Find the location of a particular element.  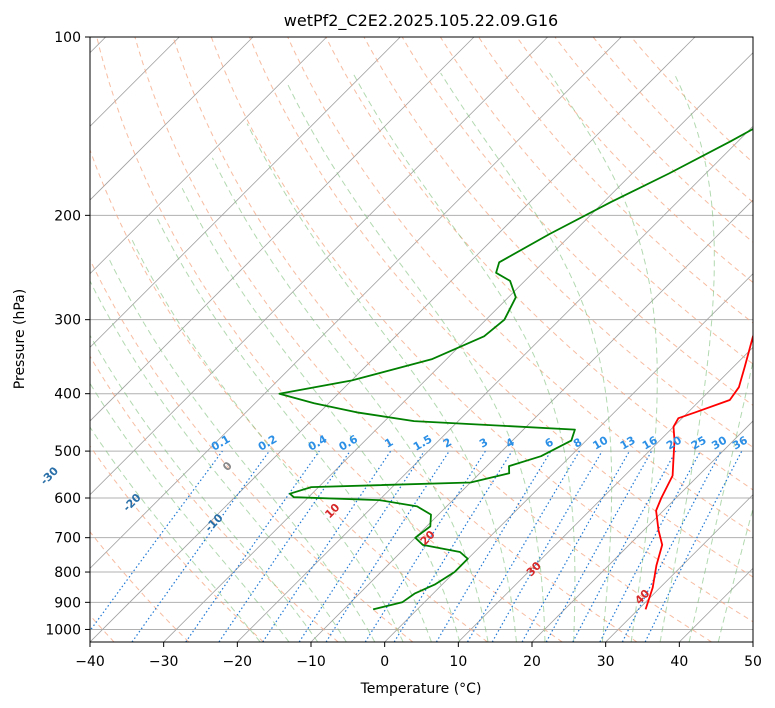

x-tick-label: 30 is located at coordinates (606, 662).